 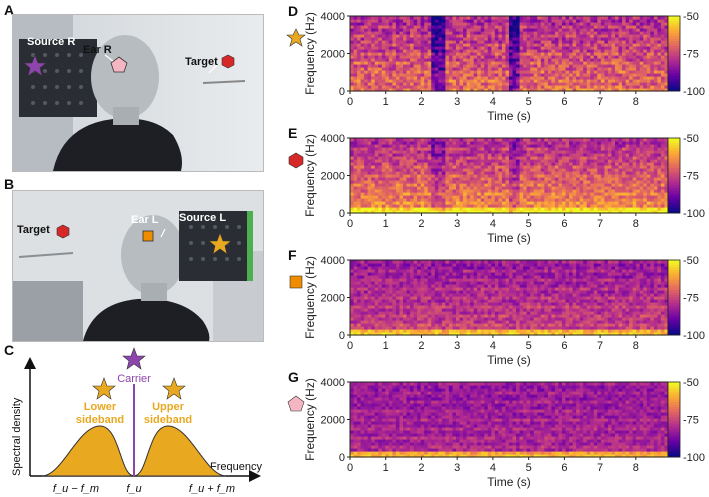 What do you see at coordinates (292, 255) in the screenshot?
I see `panel-letter-f: F` at bounding box center [292, 255].